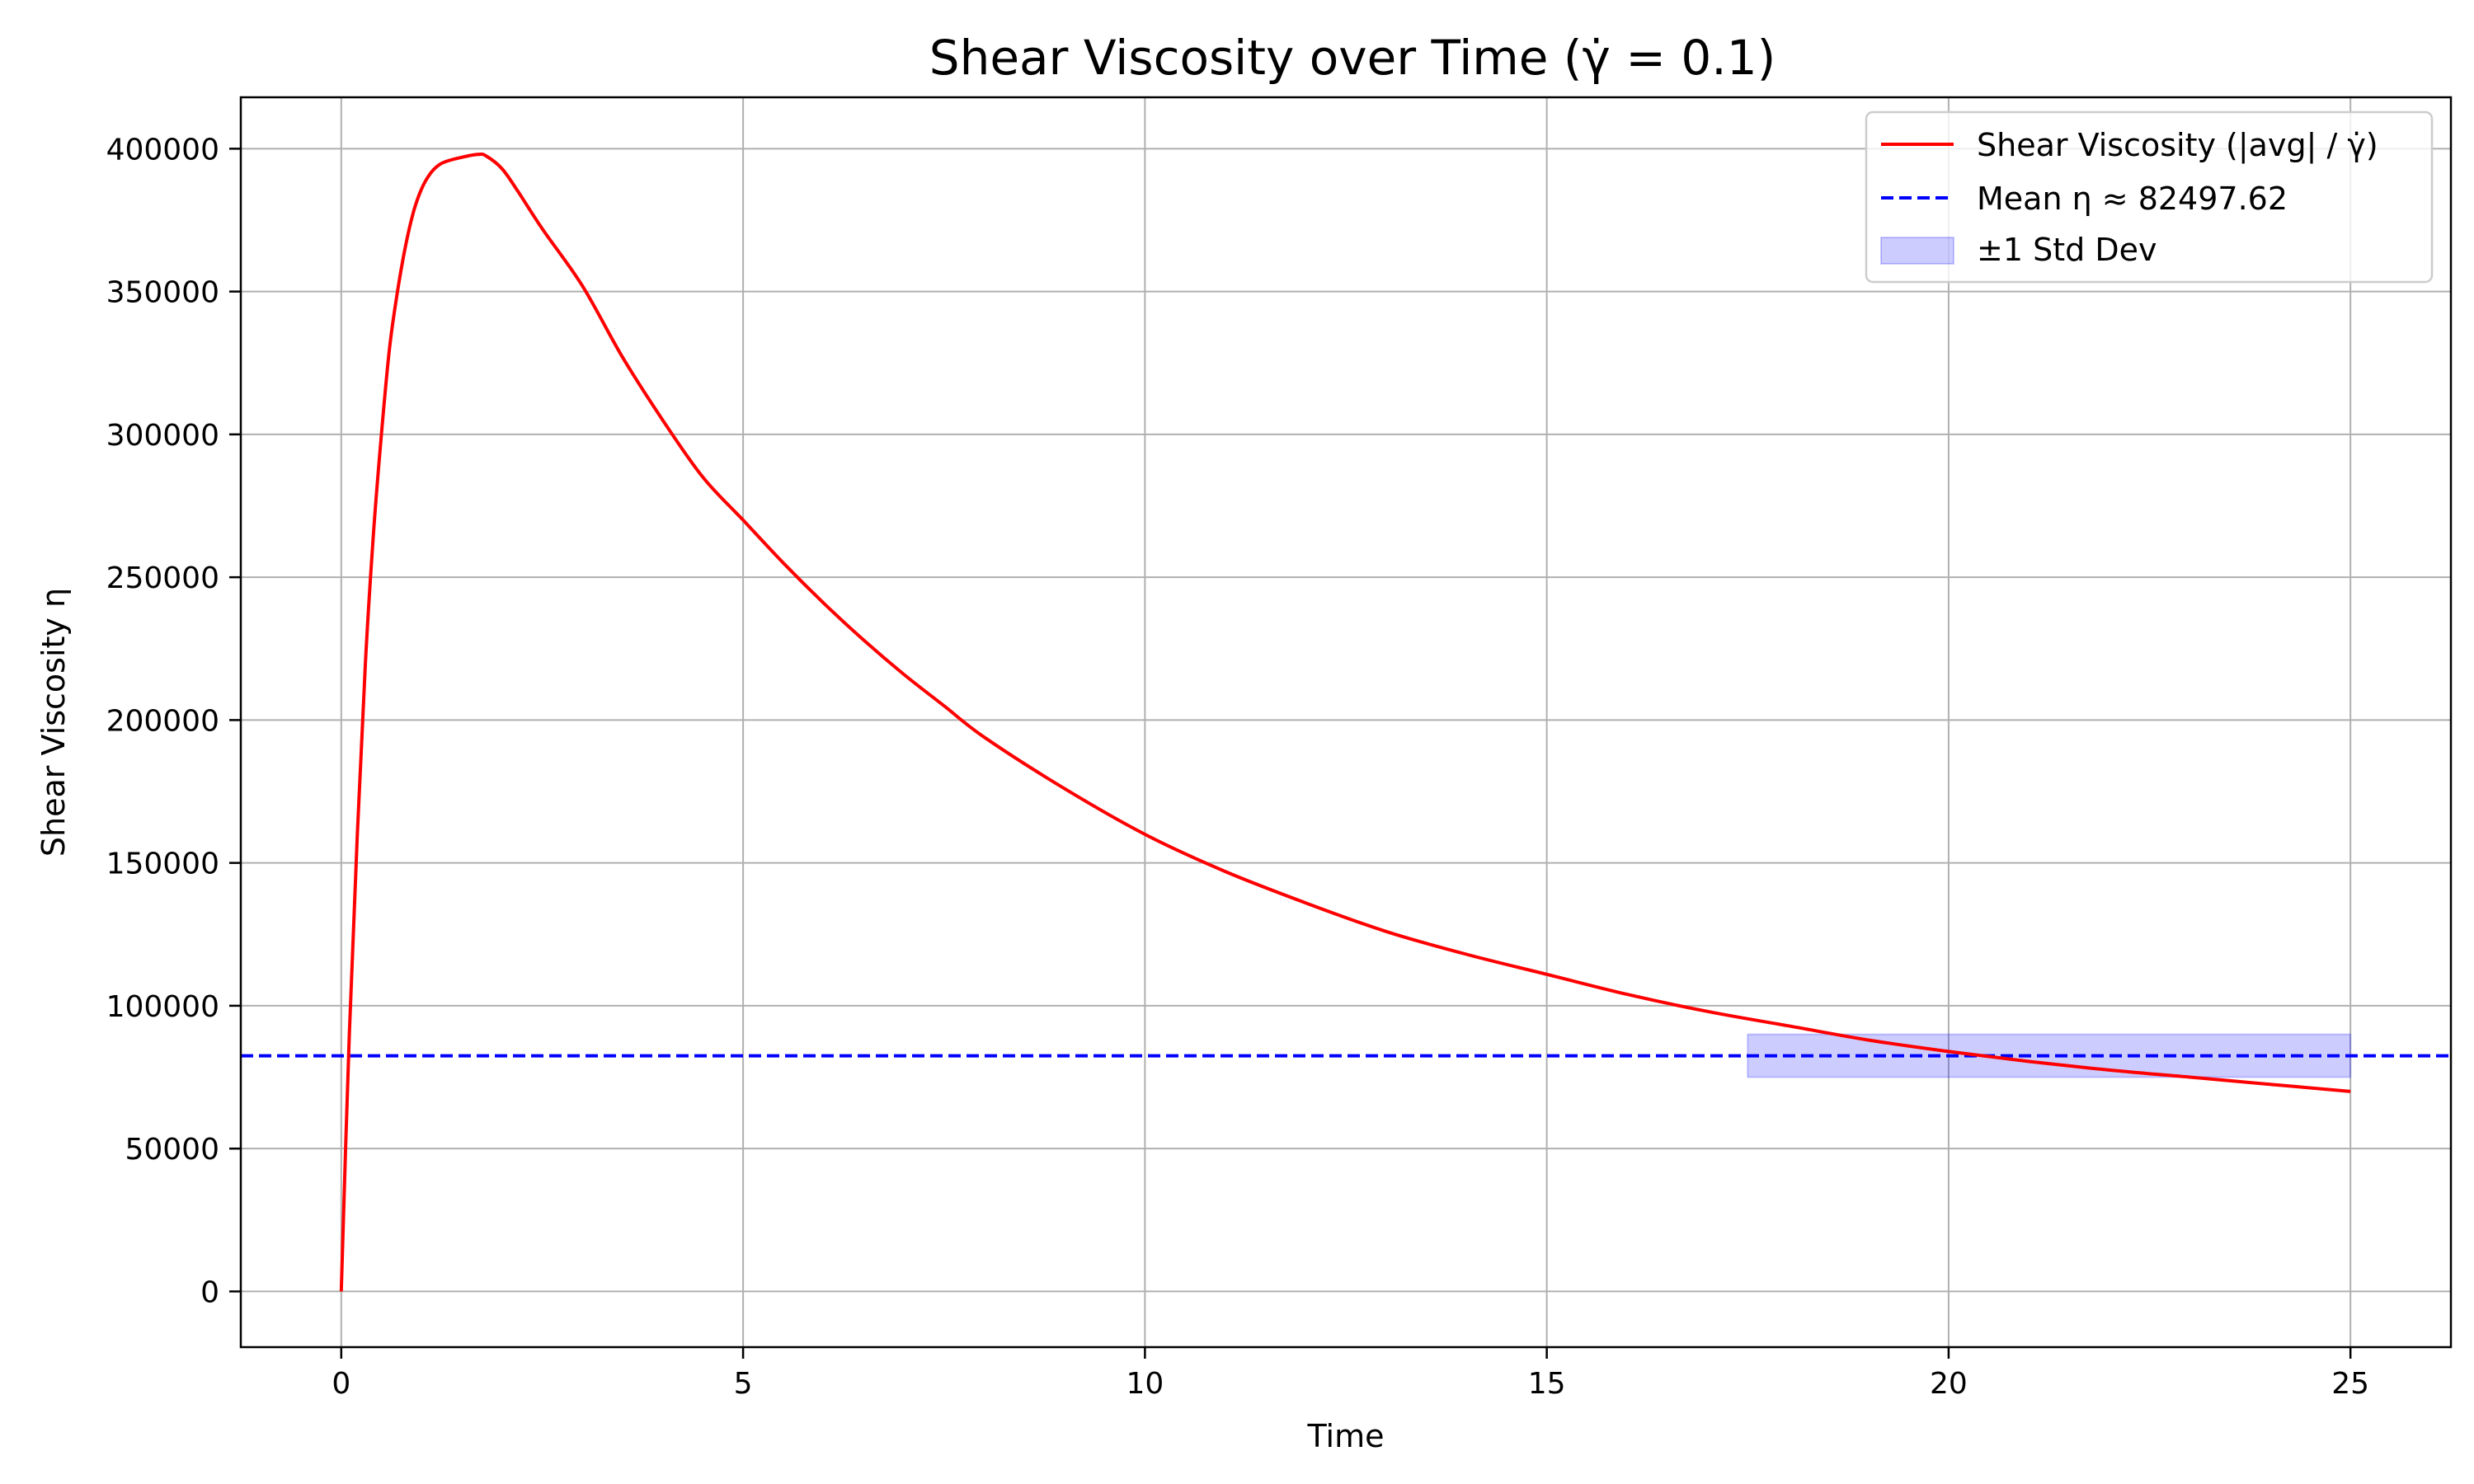 This screenshot has height=1484, width=2474. Describe the element at coordinates (1547, 1384) in the screenshot. I see `x-tick-label: 15` at that location.